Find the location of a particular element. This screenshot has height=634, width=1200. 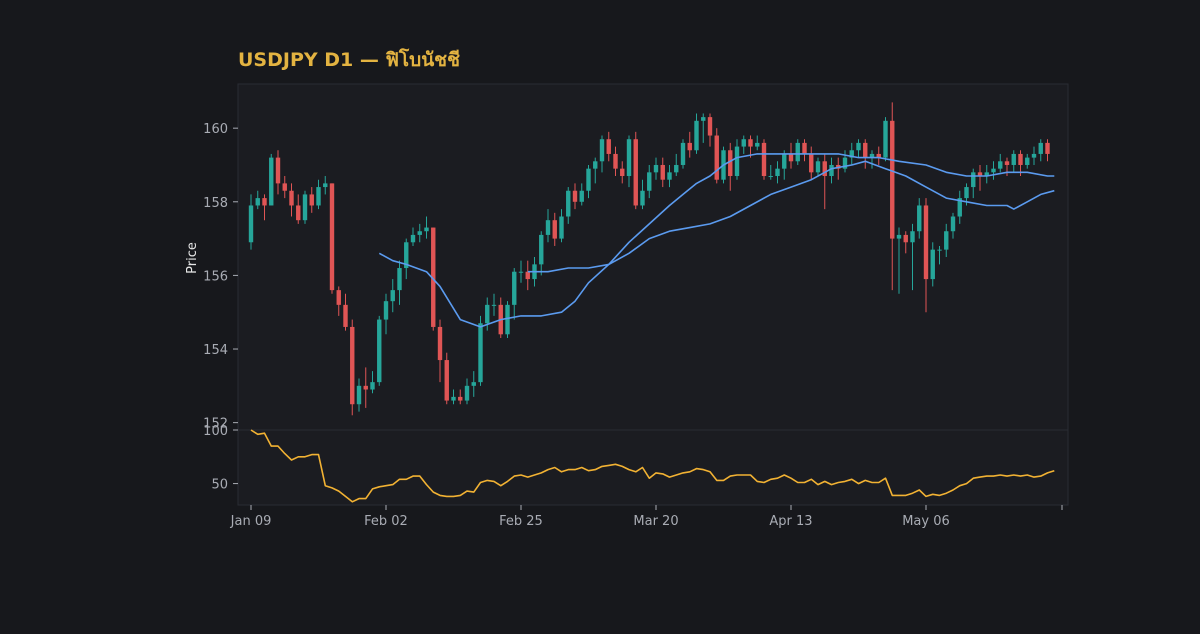

oscillator-line is located at coordinates (652, 466).